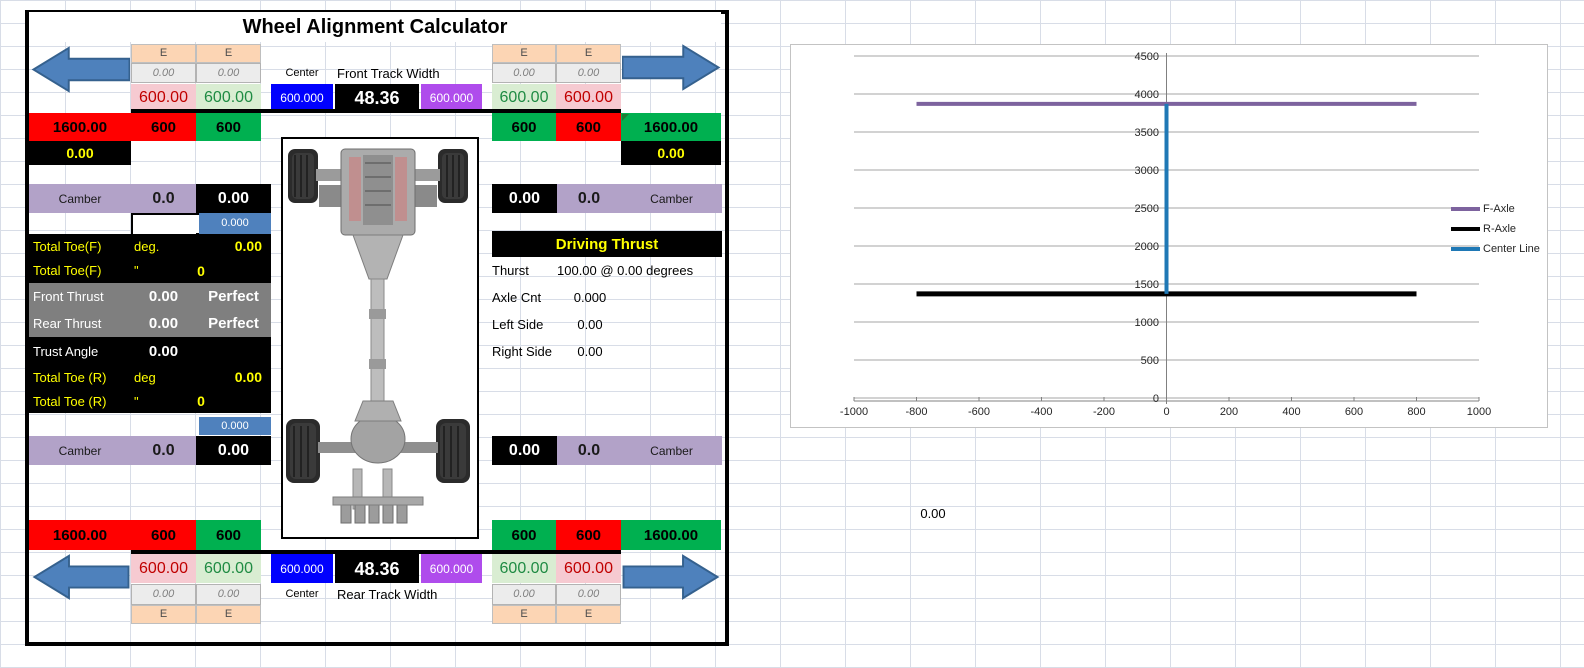  I want to click on front-axle-far-right: 1600.00, so click(671, 127).